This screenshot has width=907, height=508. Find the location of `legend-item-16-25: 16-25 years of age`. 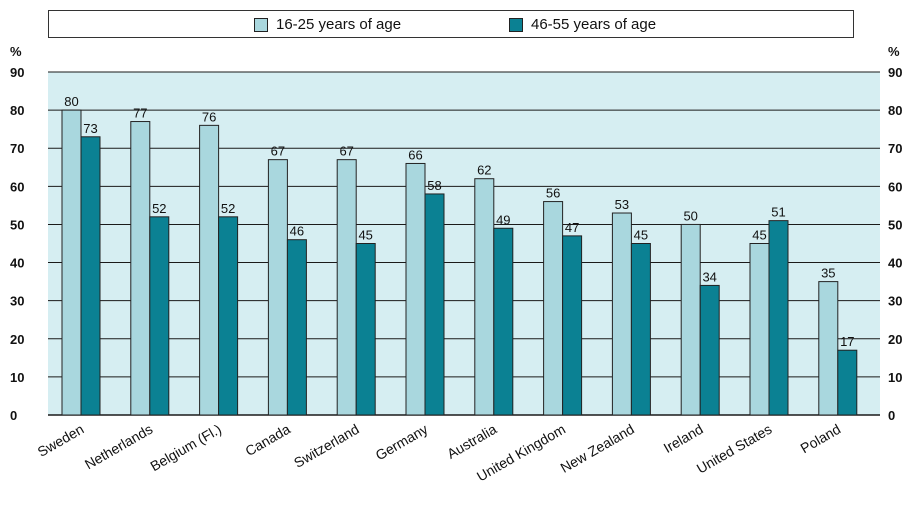

legend-item-16-25: 16-25 years of age is located at coordinates (327, 24).